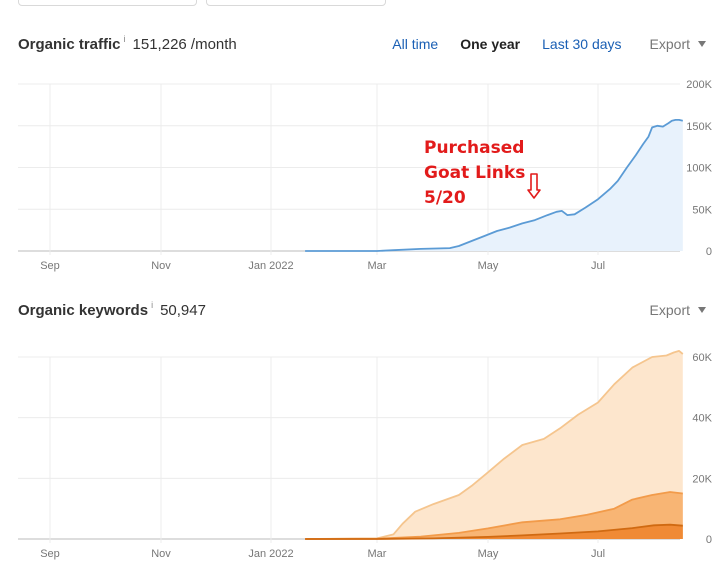 The height and width of the screenshot is (571, 720). Describe the element at coordinates (270, 266) in the screenshot. I see `traffic-x-tick-label: Jan 2022` at that location.